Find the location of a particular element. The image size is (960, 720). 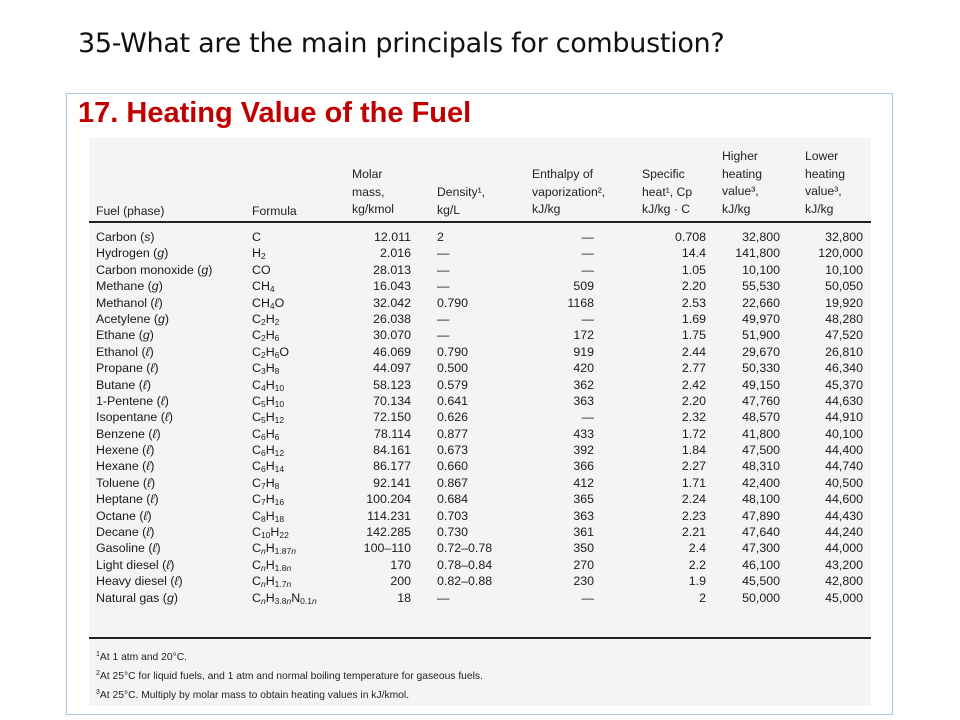

cell-density: 0.579 is located at coordinates (453, 384).